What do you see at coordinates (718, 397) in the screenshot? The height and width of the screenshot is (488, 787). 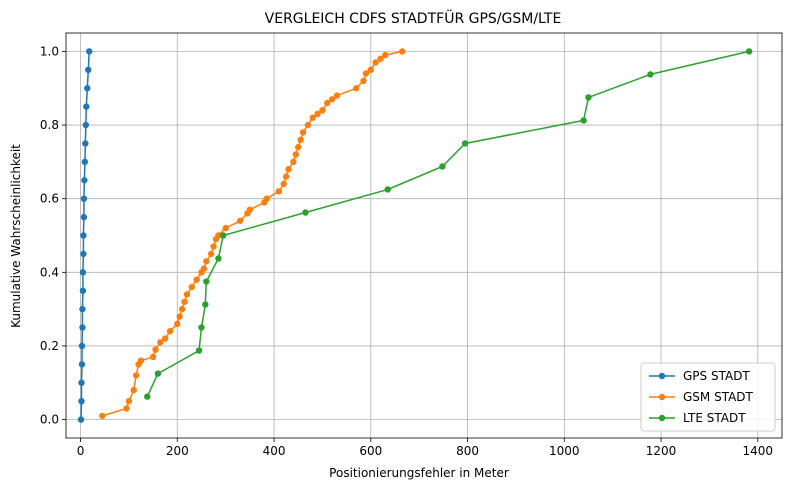 I see `legend-label: GSM STADT` at bounding box center [718, 397].